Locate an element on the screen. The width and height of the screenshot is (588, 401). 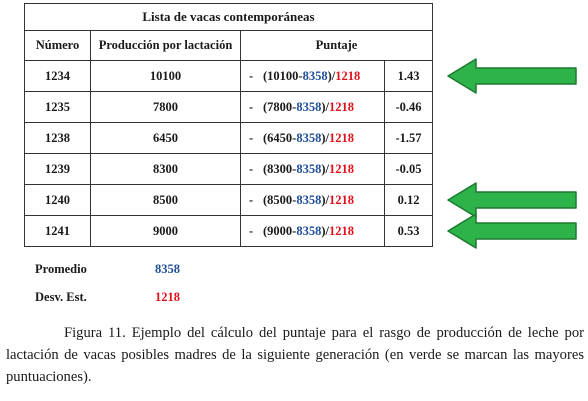
formula-open: (9000- is located at coordinates (280, 230).